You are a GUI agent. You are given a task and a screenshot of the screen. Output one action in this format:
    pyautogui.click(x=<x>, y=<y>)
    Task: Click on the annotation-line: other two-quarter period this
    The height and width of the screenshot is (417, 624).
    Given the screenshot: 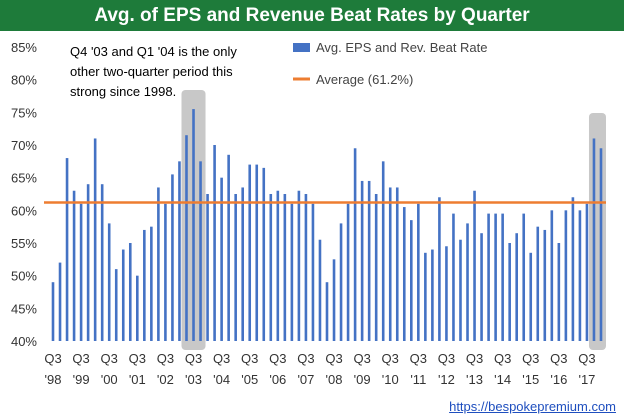 What is the action you would take?
    pyautogui.click(x=151, y=71)
    